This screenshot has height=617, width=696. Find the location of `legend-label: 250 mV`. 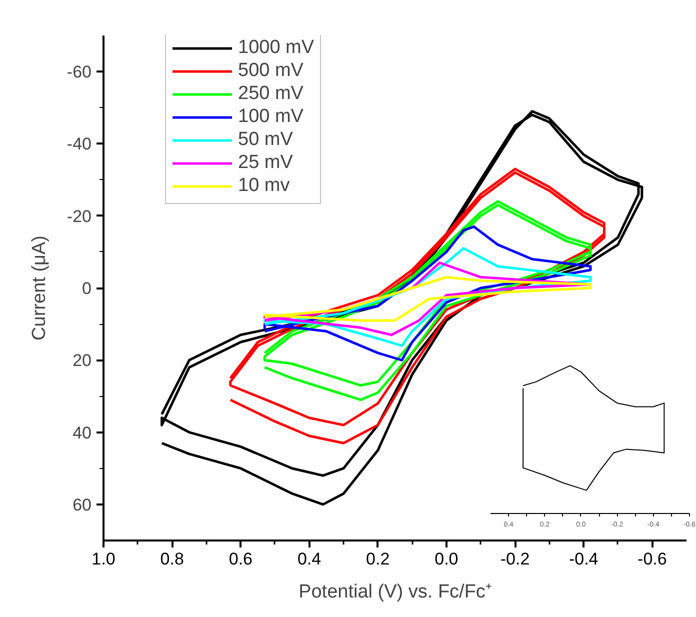

legend-label: 250 mV is located at coordinates (271, 94).